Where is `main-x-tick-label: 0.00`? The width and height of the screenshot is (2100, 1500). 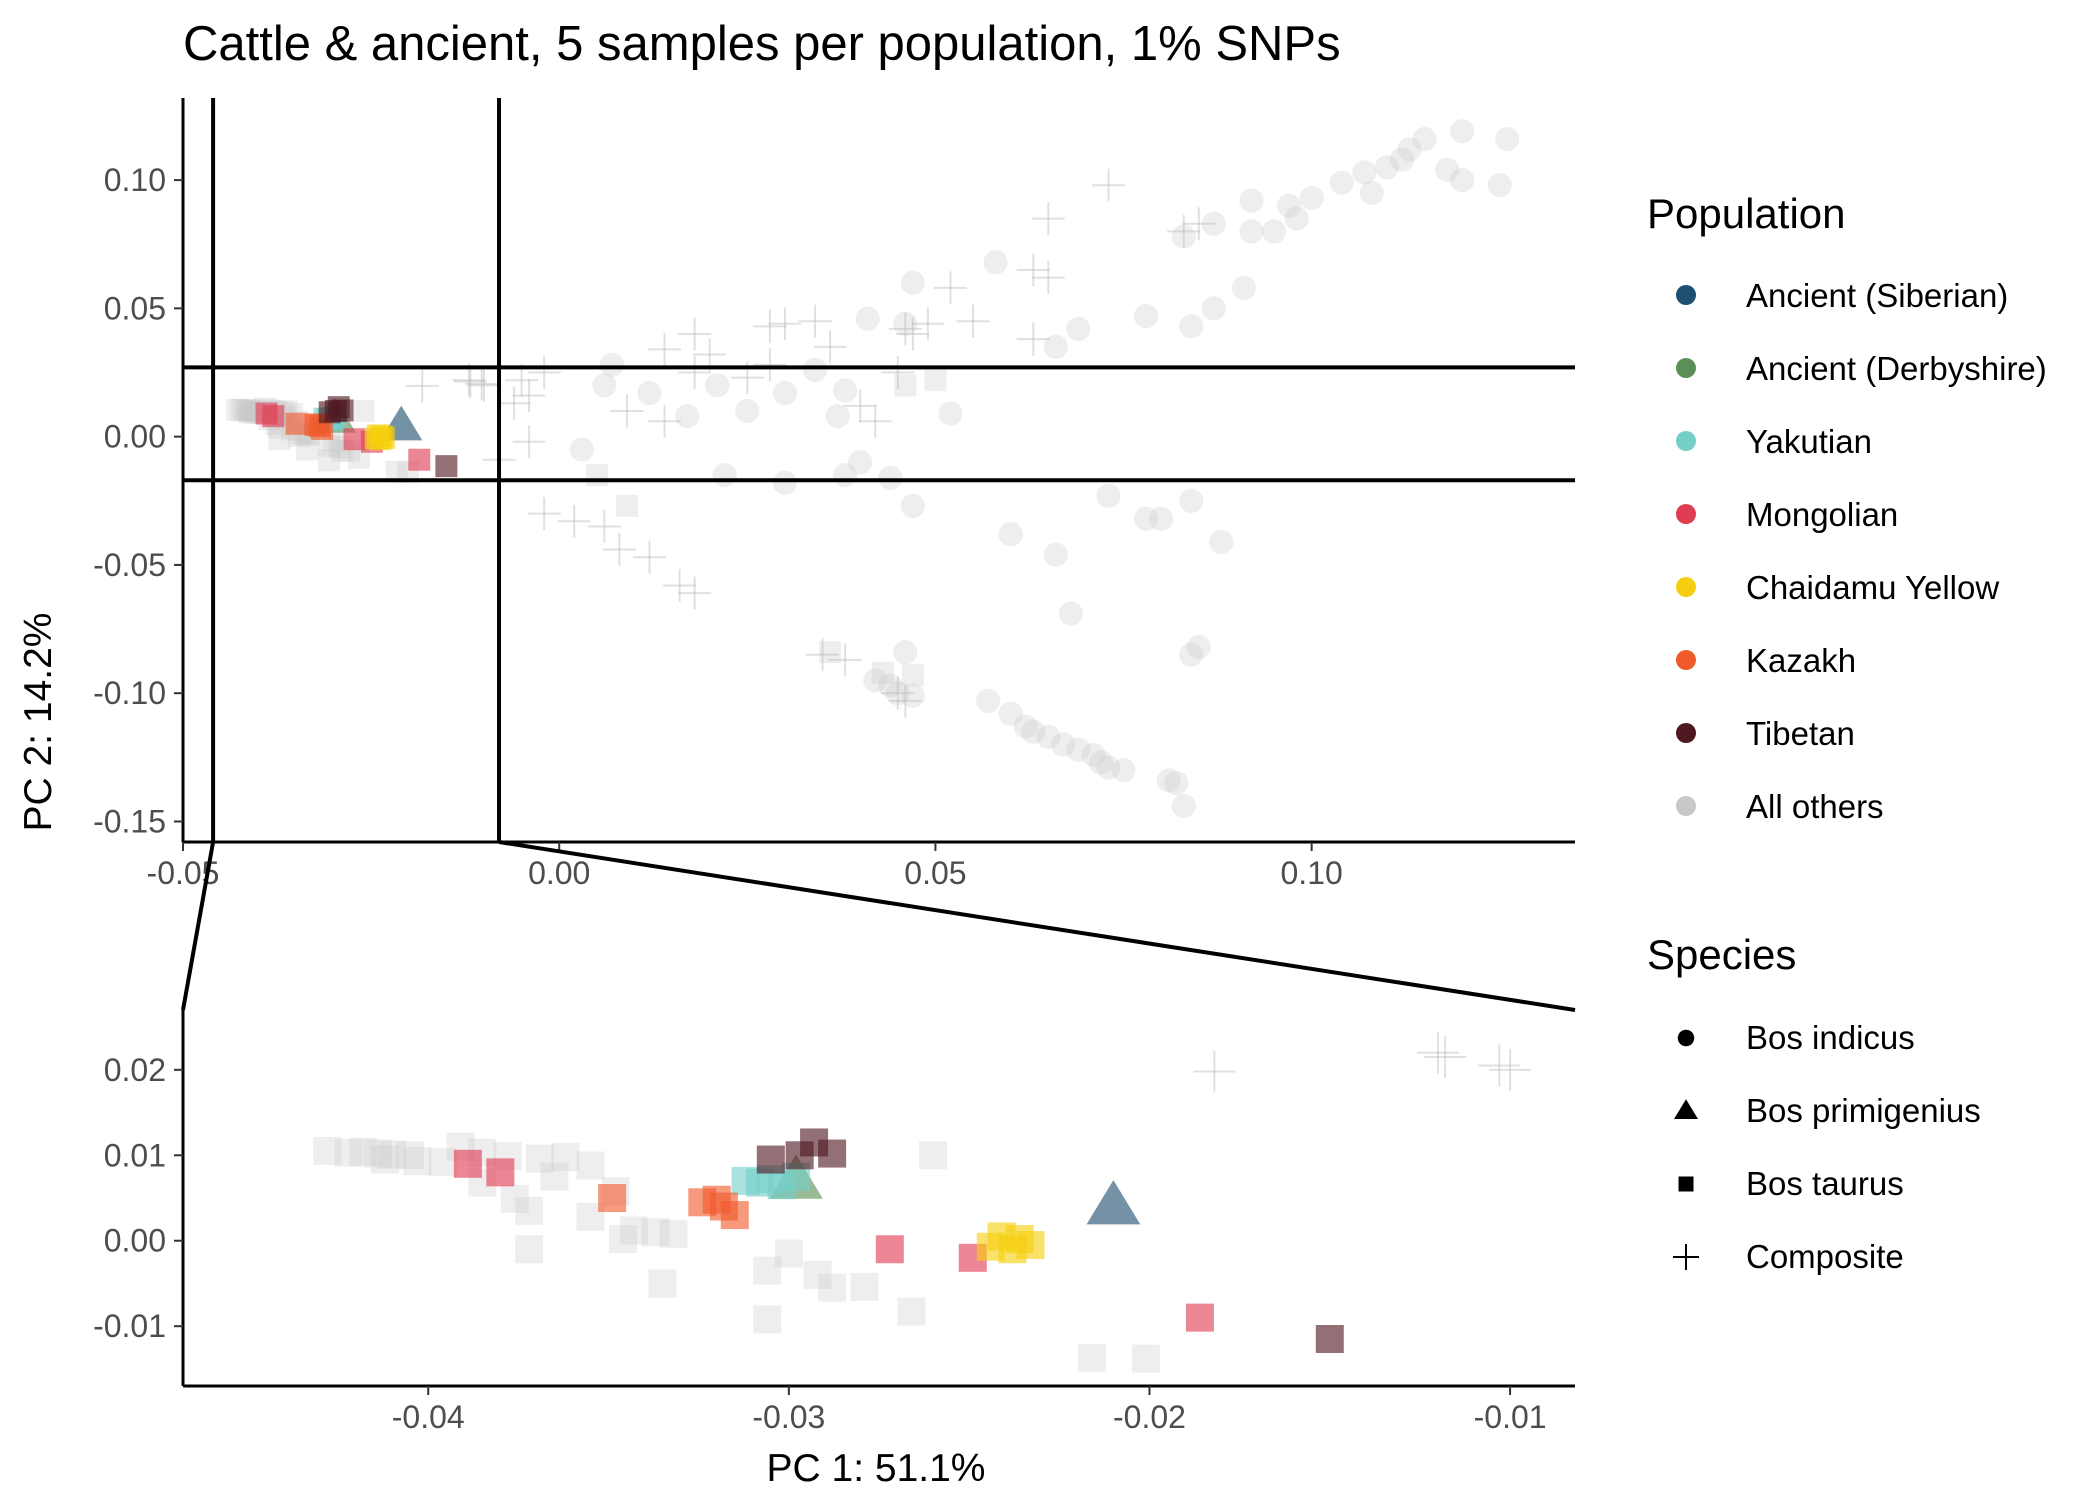
main-x-tick-label: 0.00 is located at coordinates (559, 873).